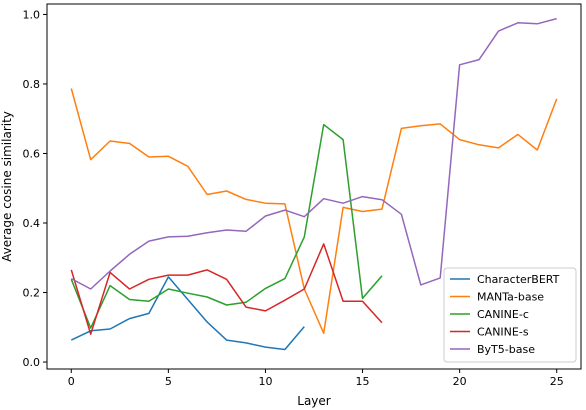  Describe the element at coordinates (35, 188) in the screenshot. I see `y-axis-ticks: 0.0 0.2 0.4 0.6 0.8 1.0` at that location.